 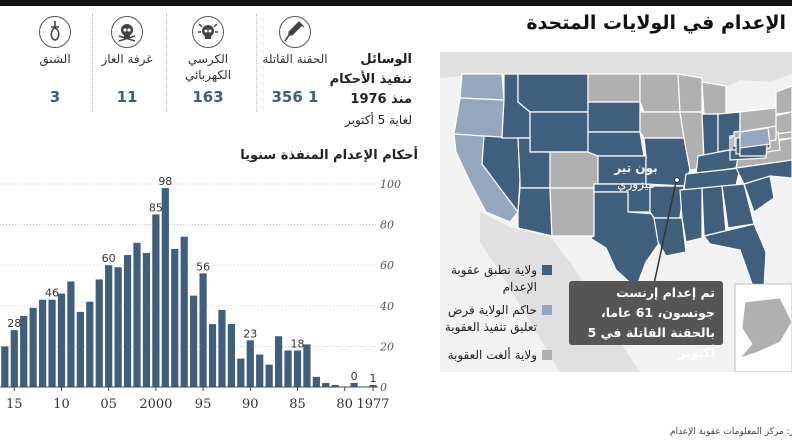 What do you see at coordinates (381, 99) in the screenshot?
I see `since-line: منذ 1976` at bounding box center [381, 99].